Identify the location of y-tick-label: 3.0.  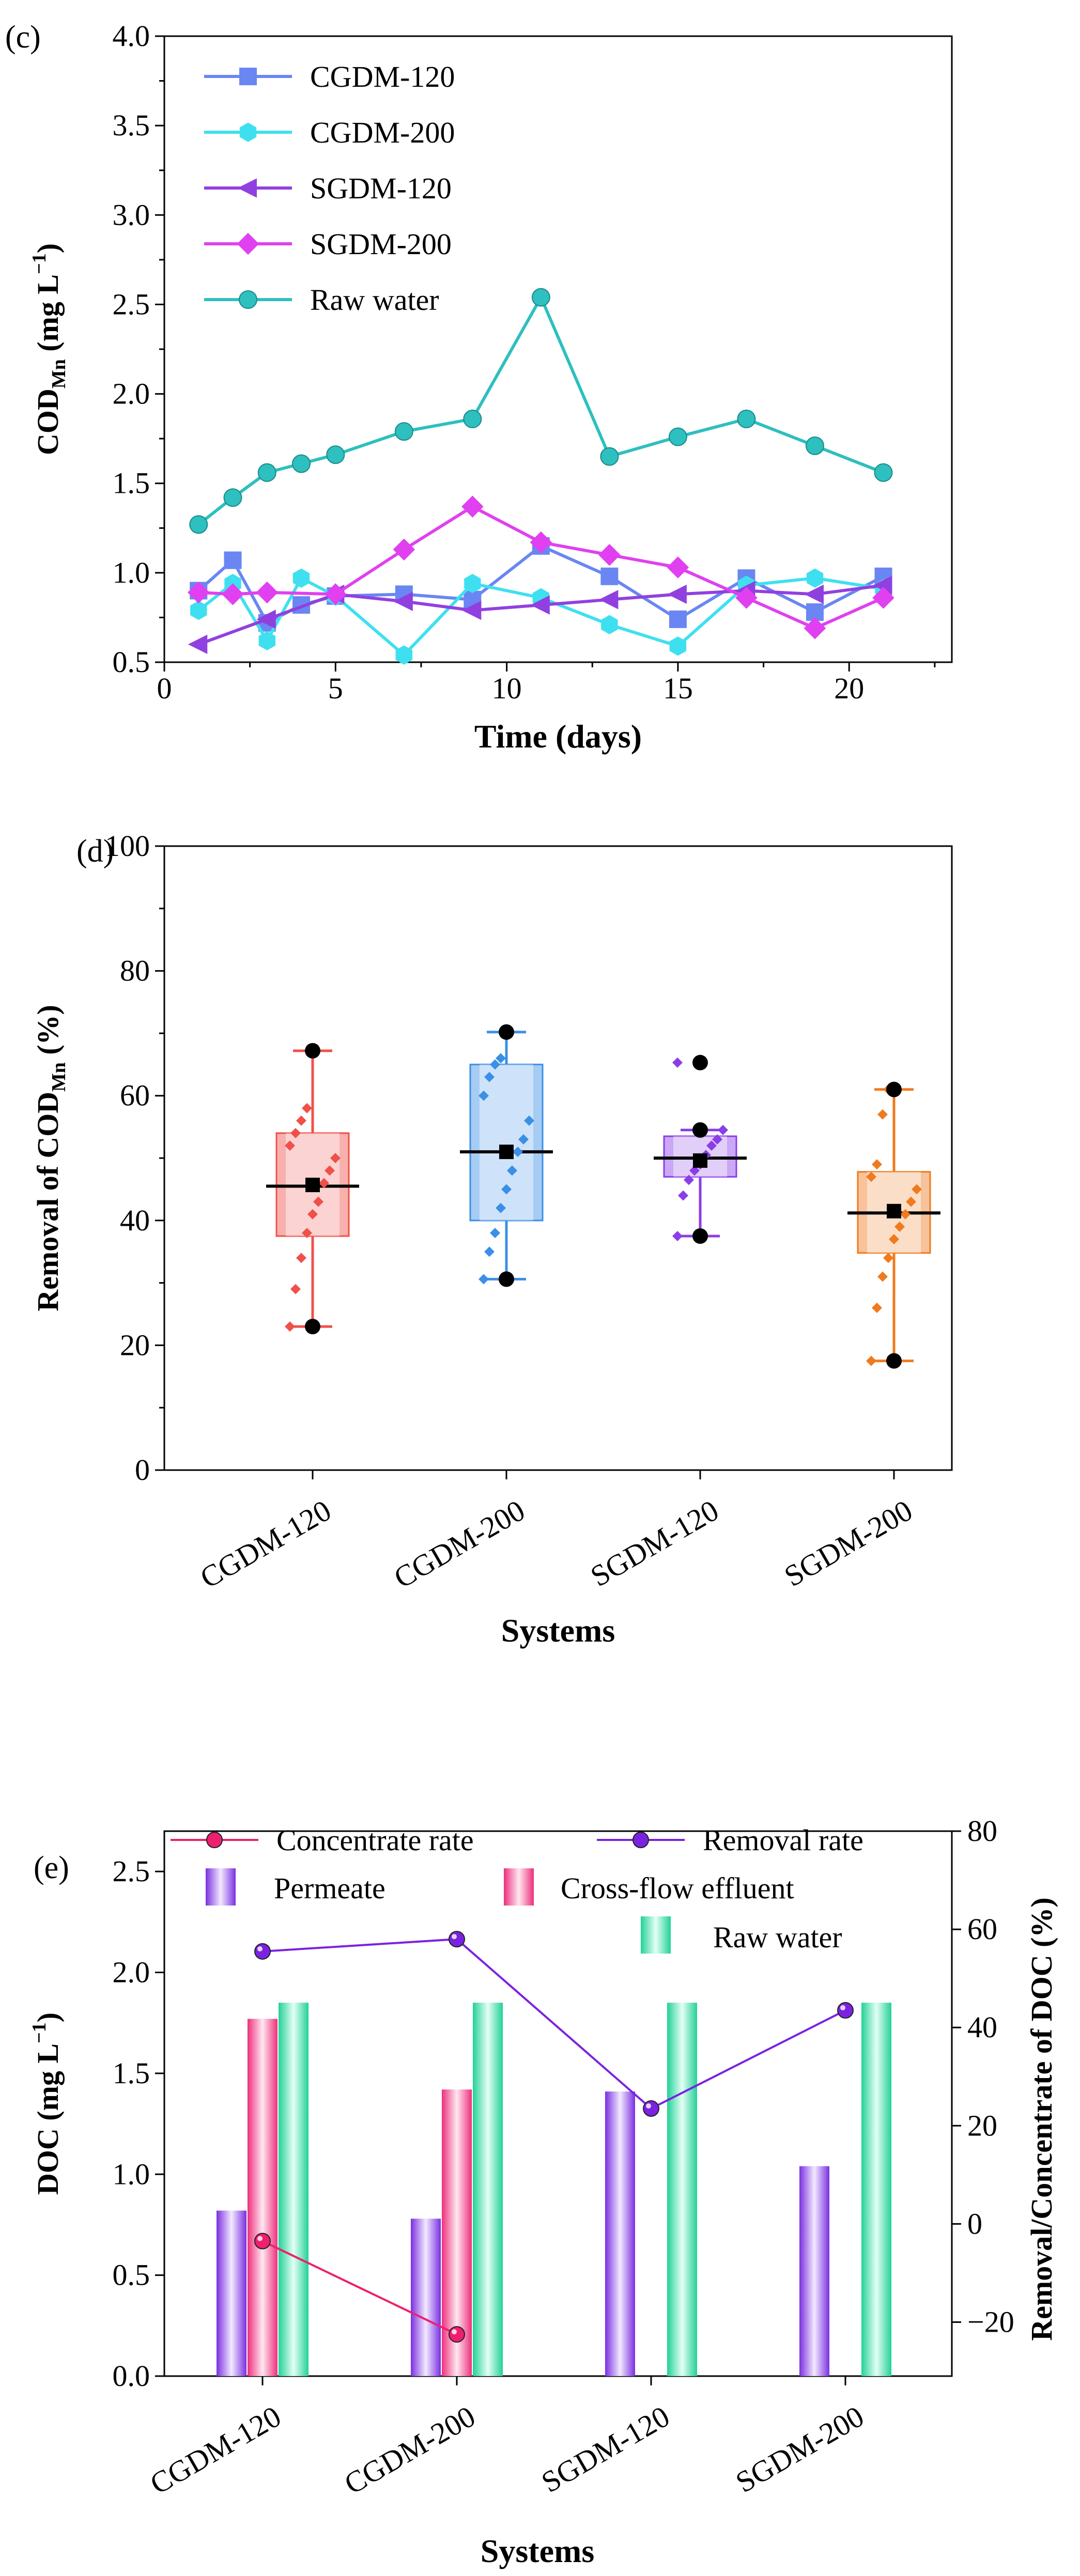
(131, 215).